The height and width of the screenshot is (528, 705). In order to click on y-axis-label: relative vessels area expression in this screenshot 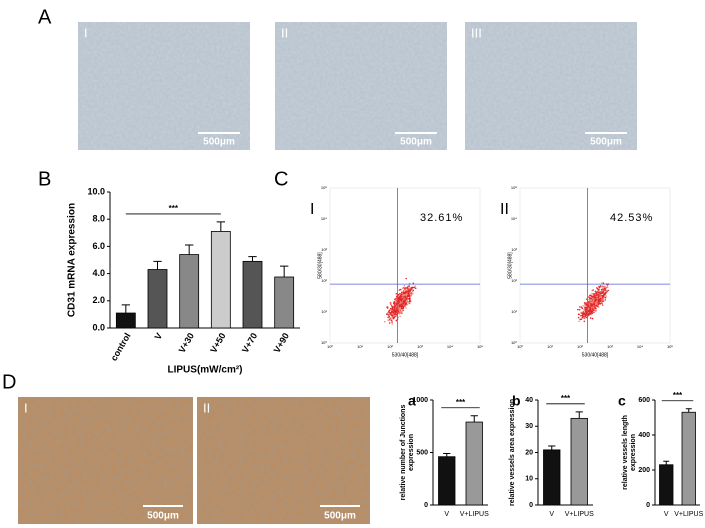, I will do `click(512, 452)`.